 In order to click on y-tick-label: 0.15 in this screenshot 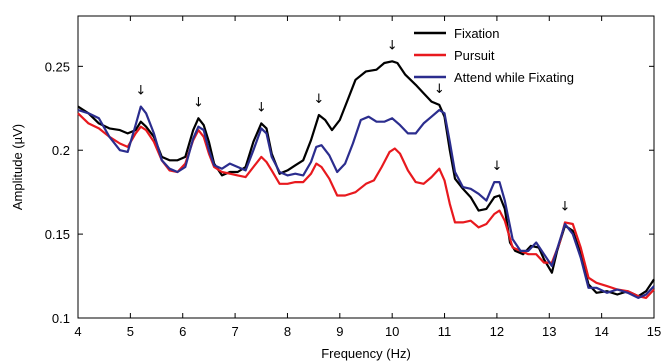, I will do `click(57, 234)`.